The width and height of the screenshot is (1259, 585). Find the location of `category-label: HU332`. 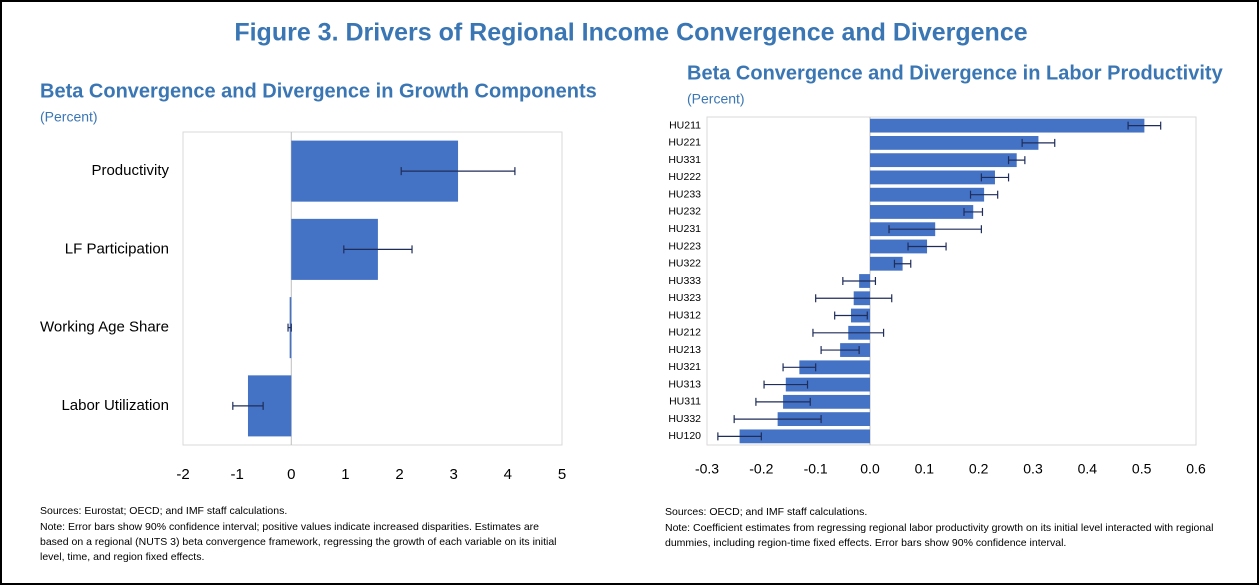

category-label: HU332 is located at coordinates (684, 419).